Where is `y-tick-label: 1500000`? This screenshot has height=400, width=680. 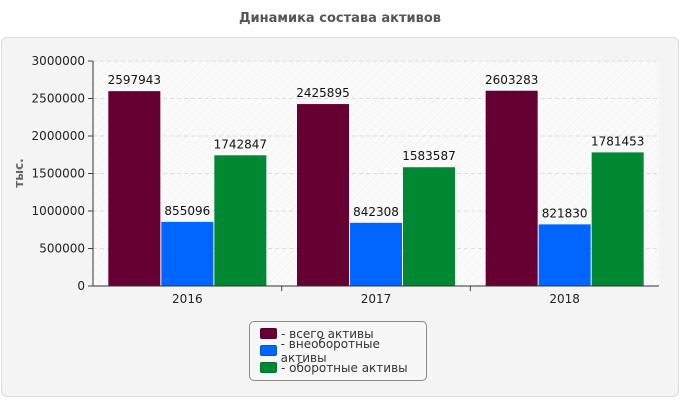
y-tick-label: 1500000 is located at coordinates (58, 174).